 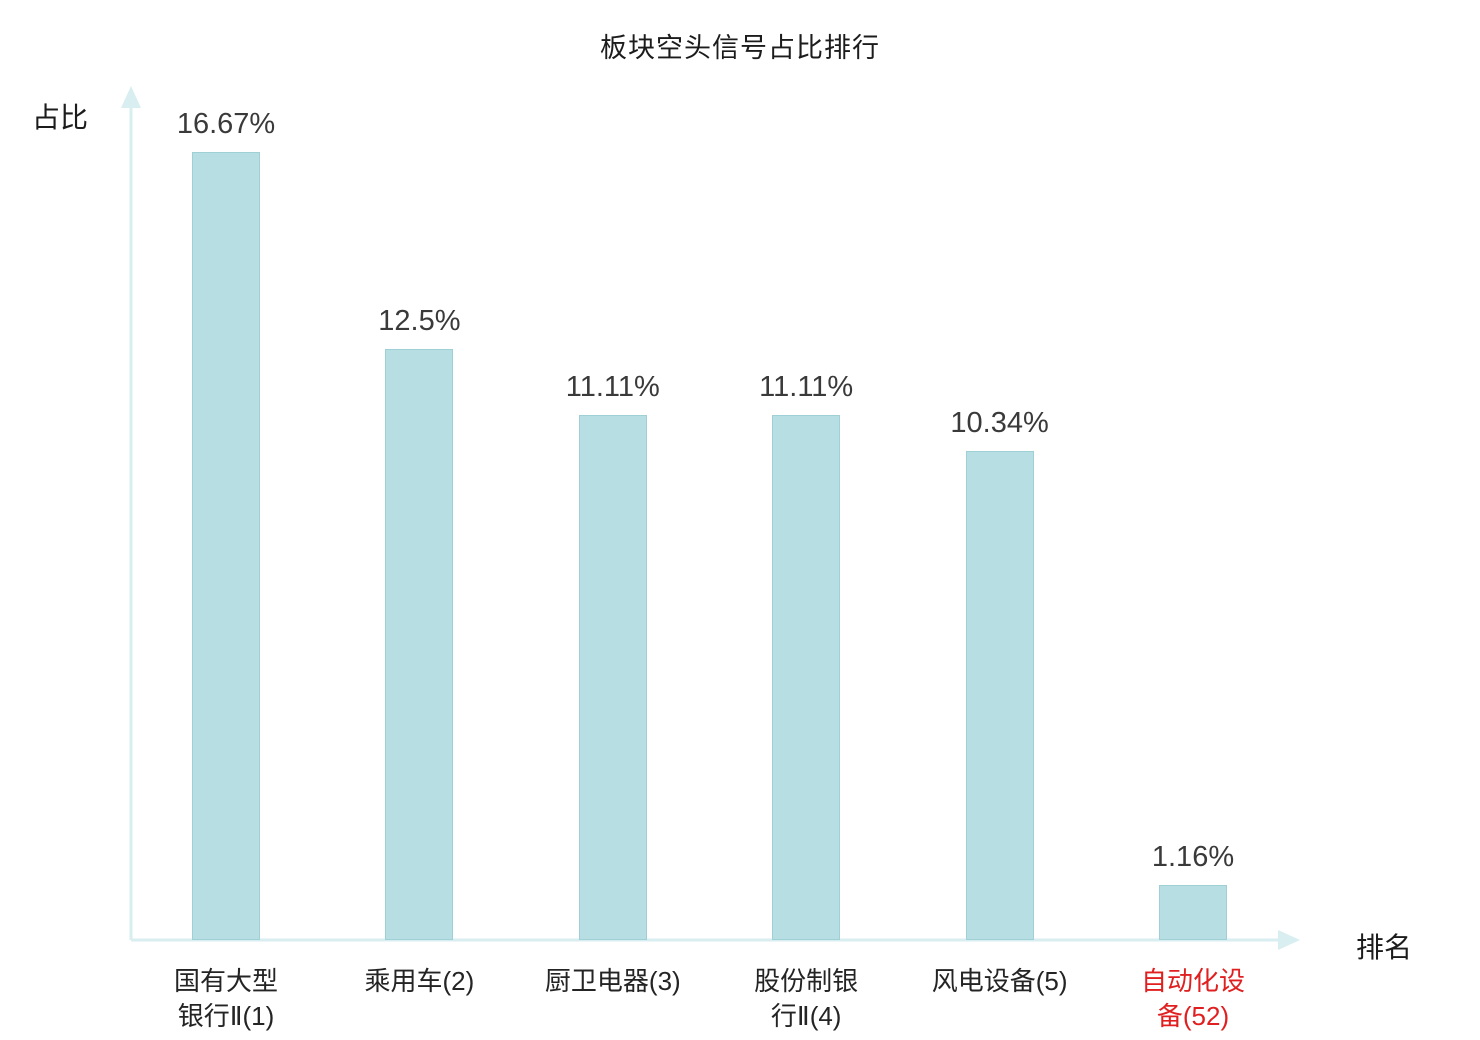 What do you see at coordinates (740, 48) in the screenshot?
I see `chart-title: 板块空头信号占比排行` at bounding box center [740, 48].